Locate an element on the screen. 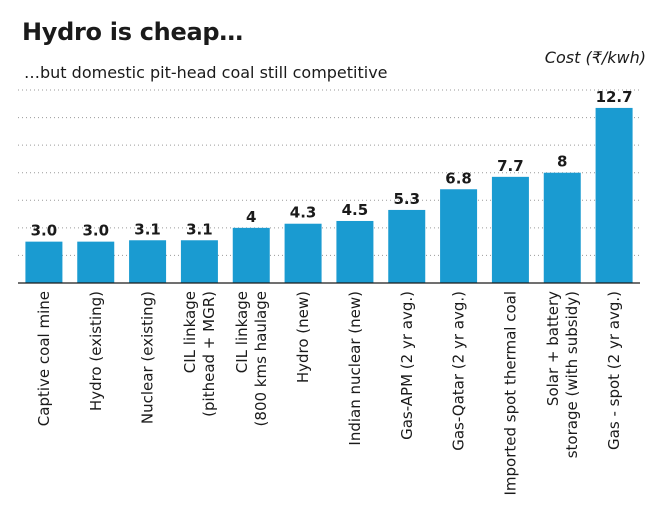  data-label: 12.7 is located at coordinates (614, 97).